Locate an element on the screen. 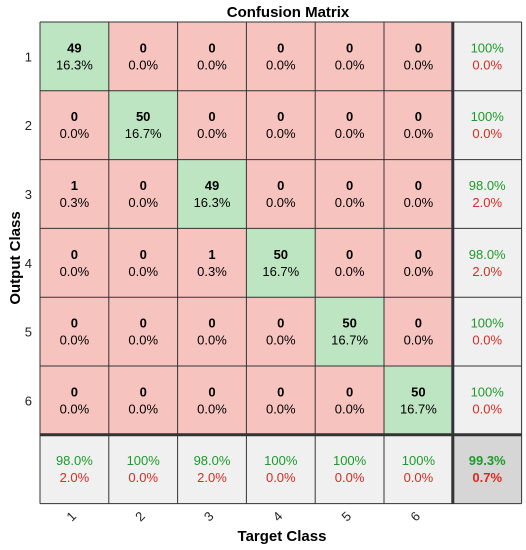 This screenshot has height=550, width=526. cell-1-6-secondary: 0.0% is located at coordinates (419, 64).